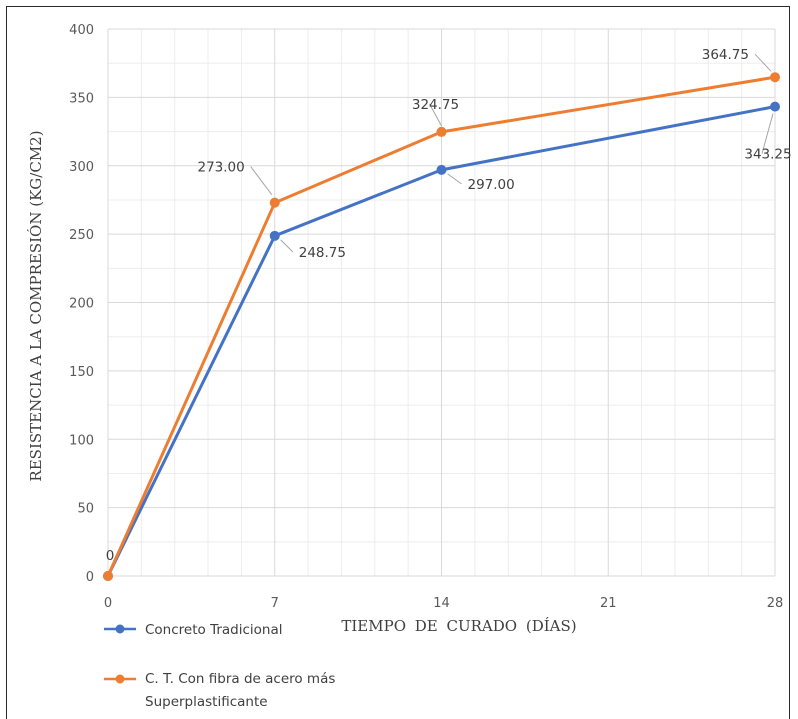  I want to click on legend-marker-concreto-tradicional, so click(120, 629).